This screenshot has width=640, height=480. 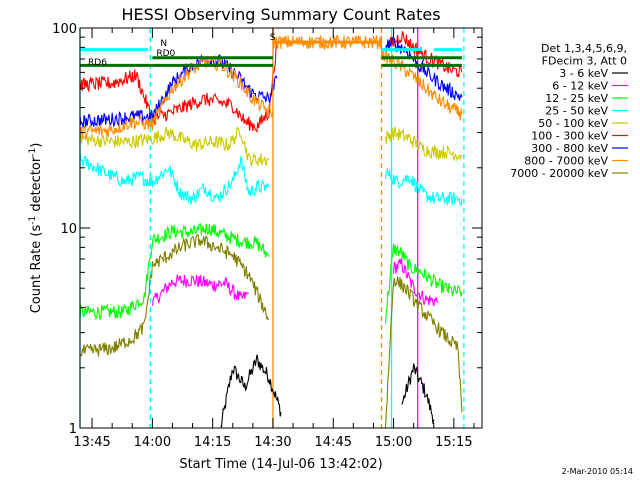 What do you see at coordinates (152, 442) in the screenshot?
I see `x-tick-label-1400: 14:00` at bounding box center [152, 442].